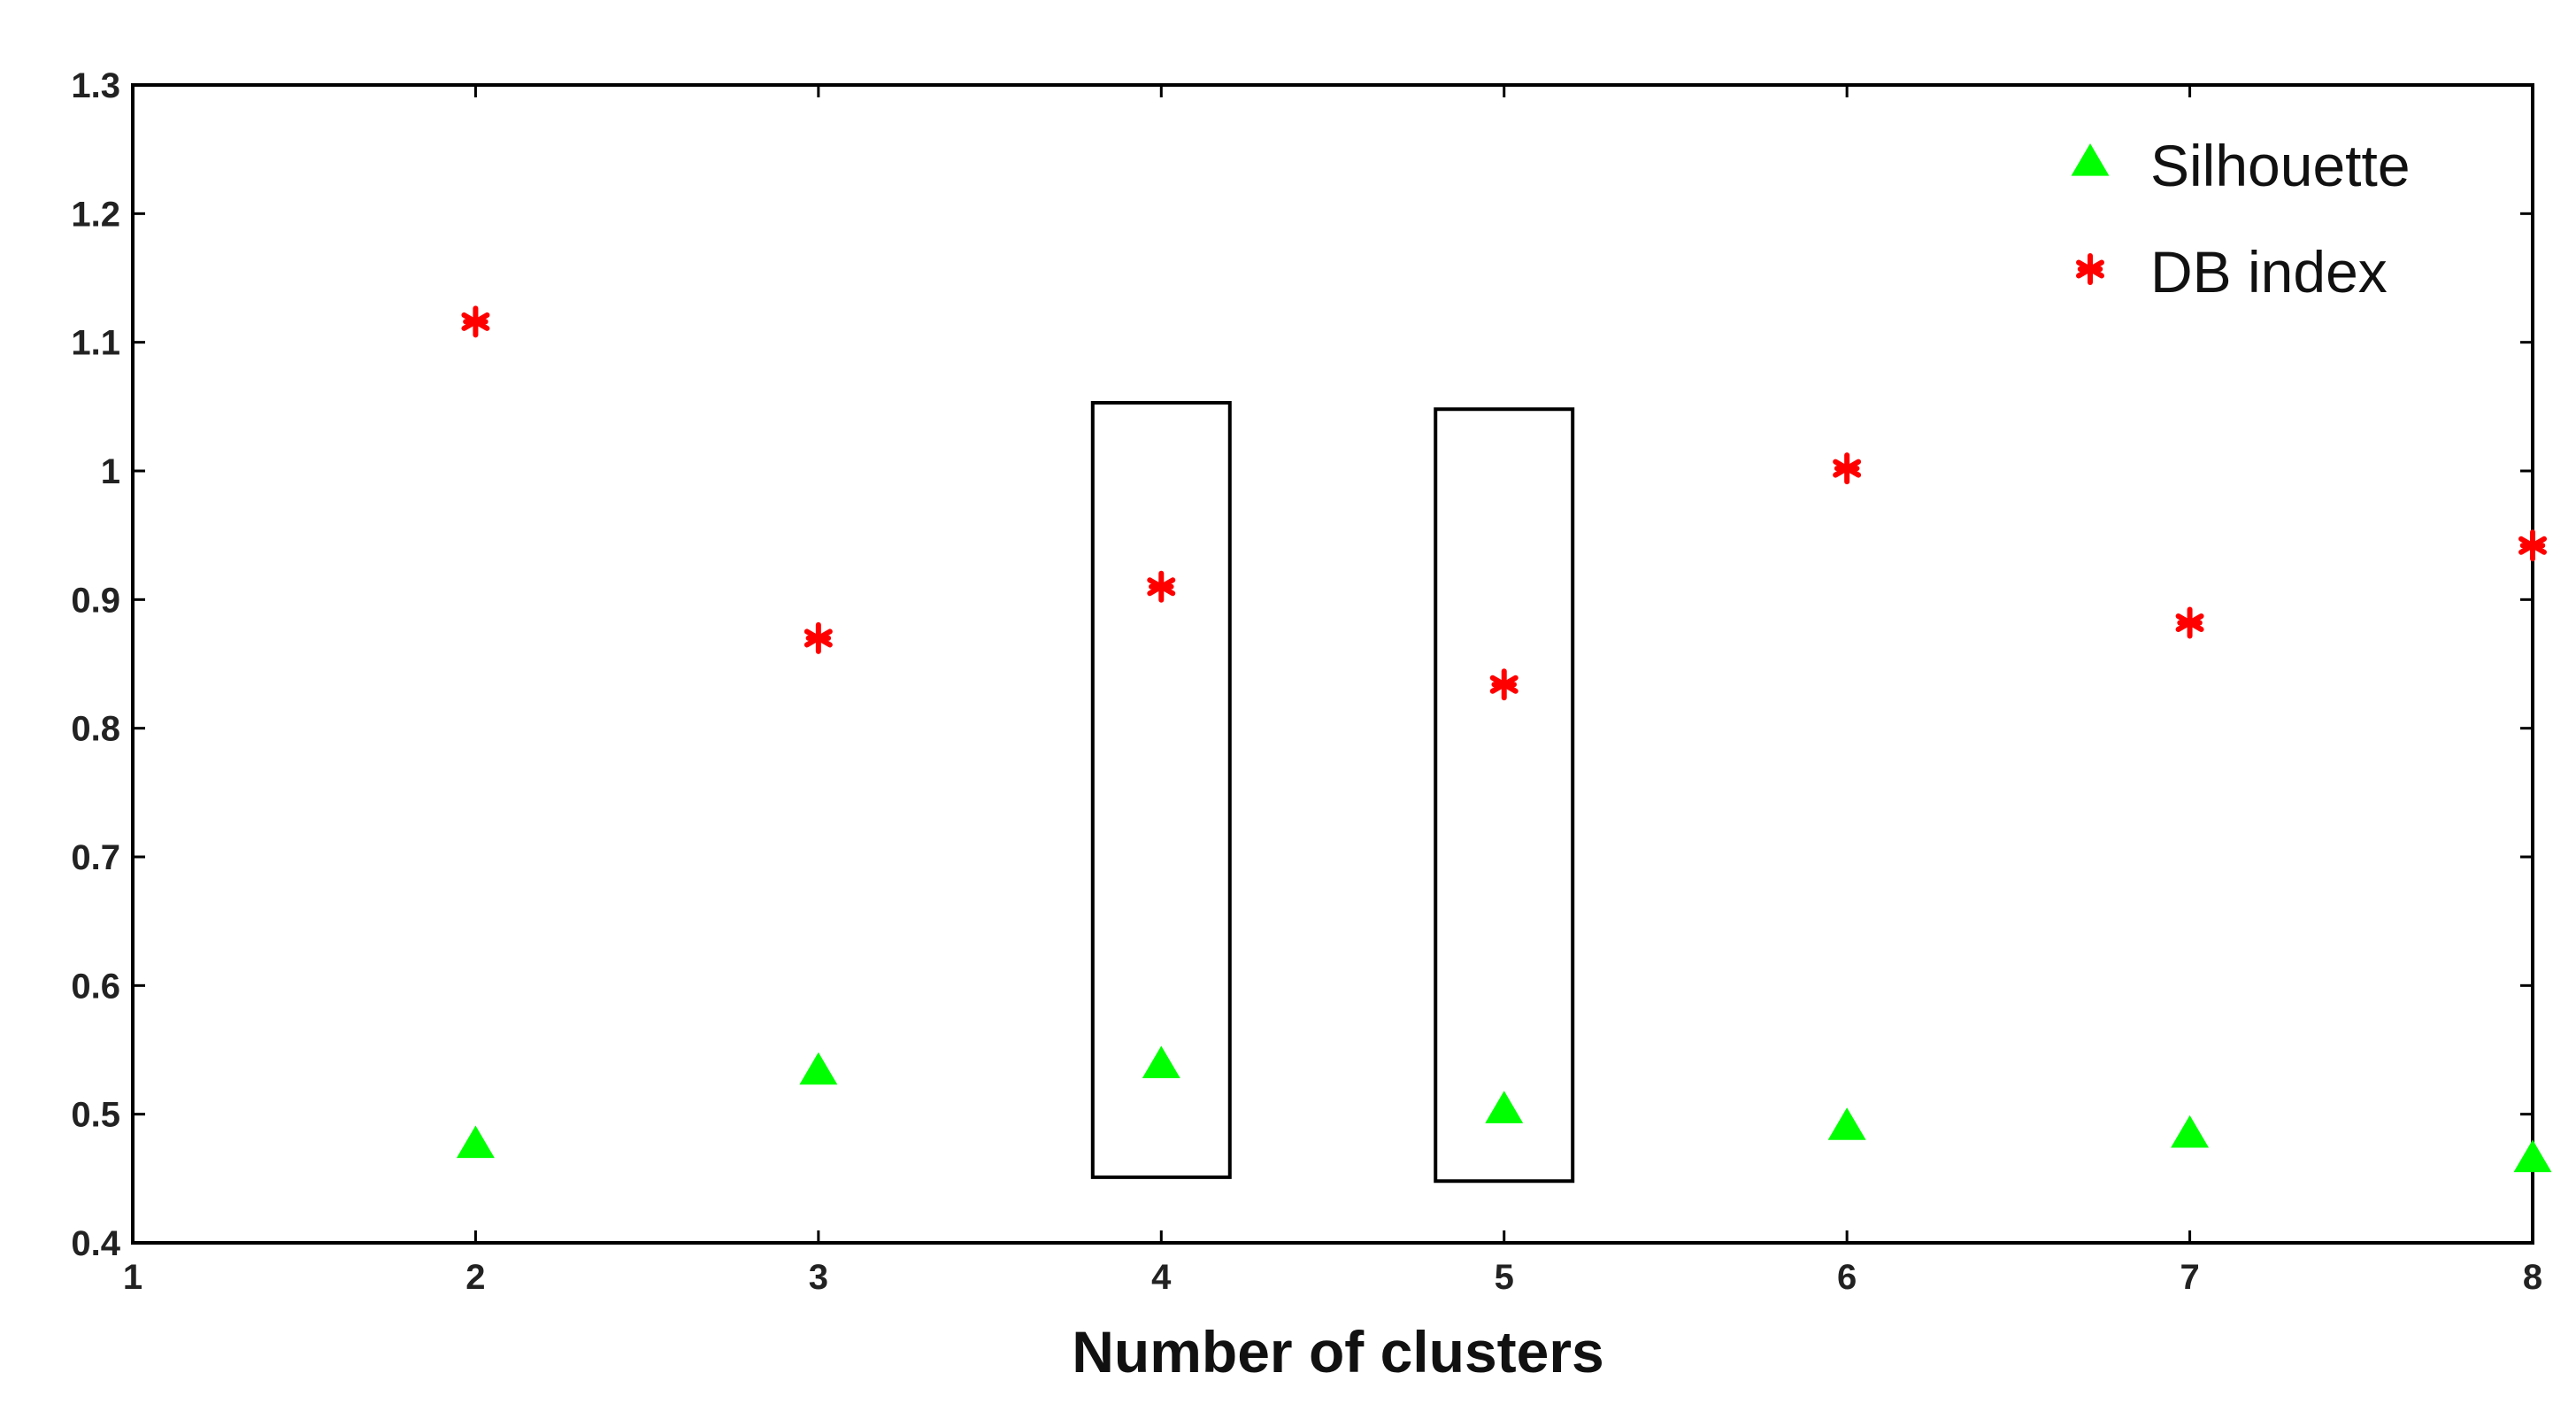 This screenshot has height=1419, width=2576. What do you see at coordinates (475, 1277) in the screenshot?
I see `x-tick-label: 2` at bounding box center [475, 1277].